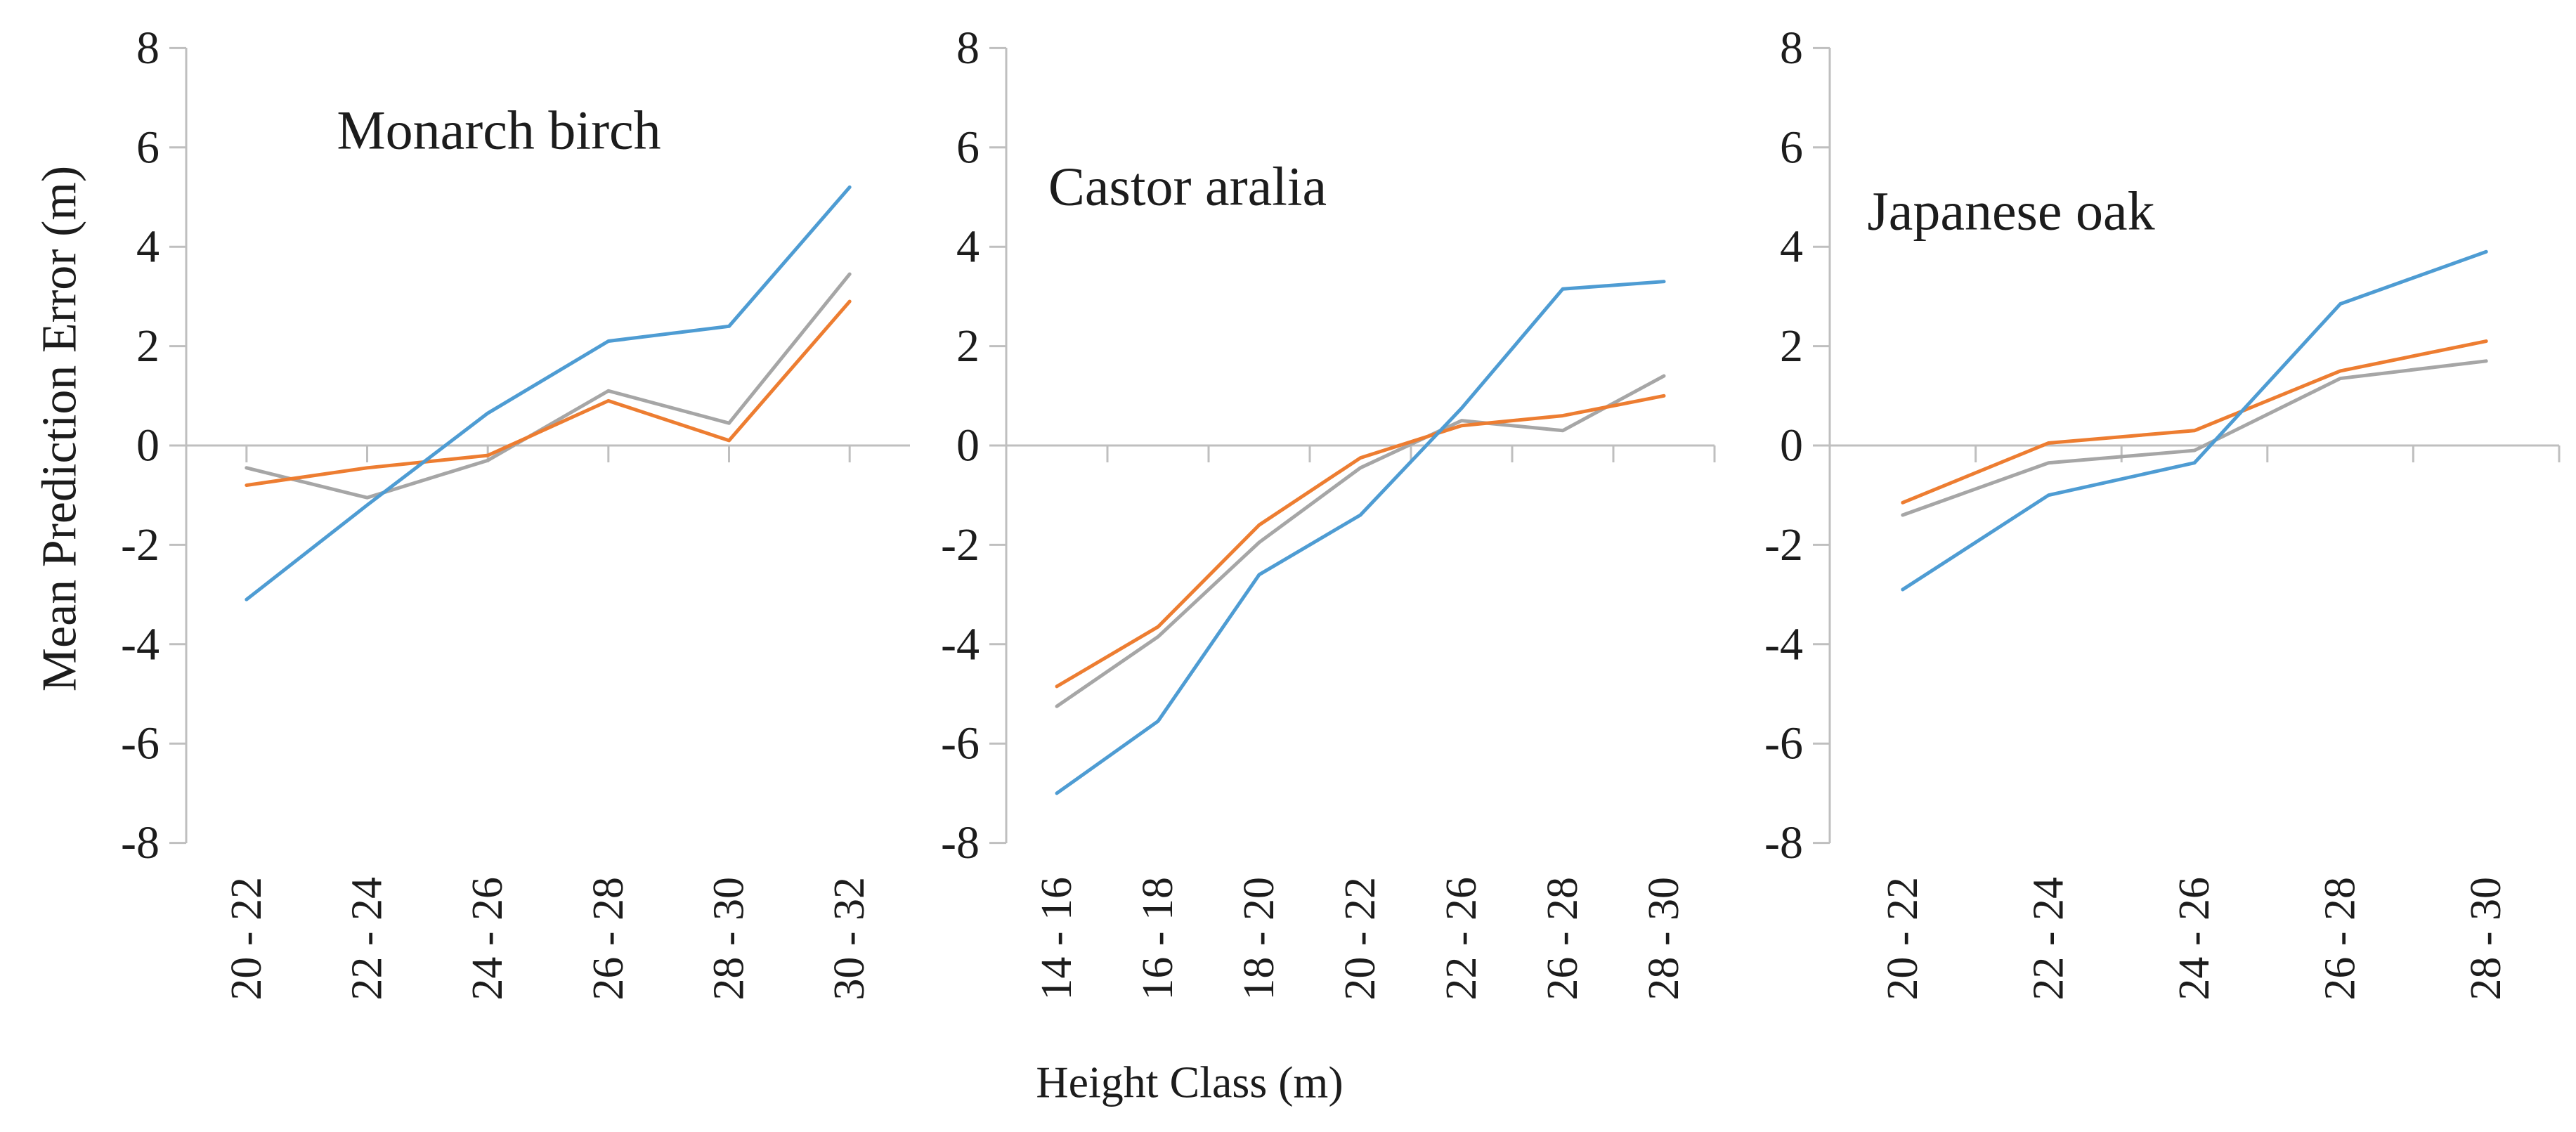 This screenshot has height=1132, width=2576. Describe the element at coordinates (849, 939) in the screenshot. I see `x-tick-label: 30 - 32` at that location.